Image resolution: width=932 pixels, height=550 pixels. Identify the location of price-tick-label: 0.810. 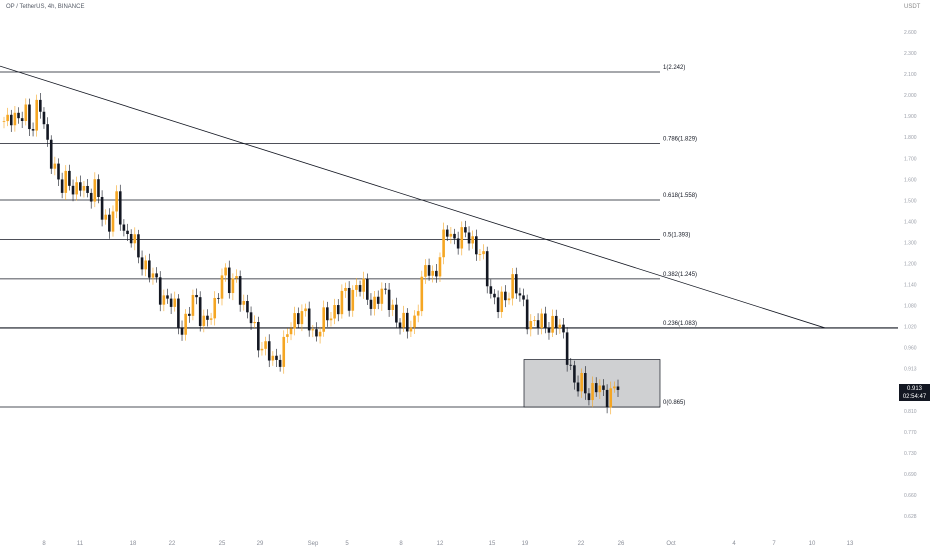
(910, 412).